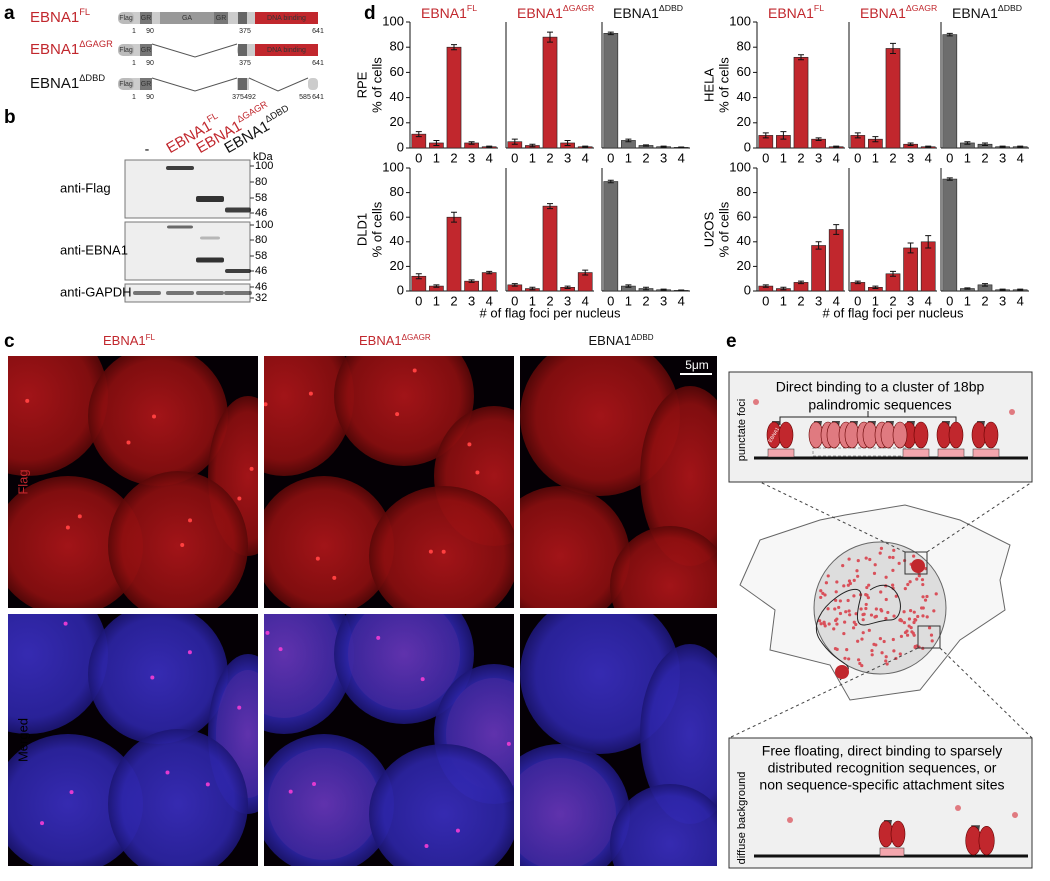  Describe the element at coordinates (881, 785) in the screenshot. I see `box-text: non sequence-specific attachment sites` at that location.